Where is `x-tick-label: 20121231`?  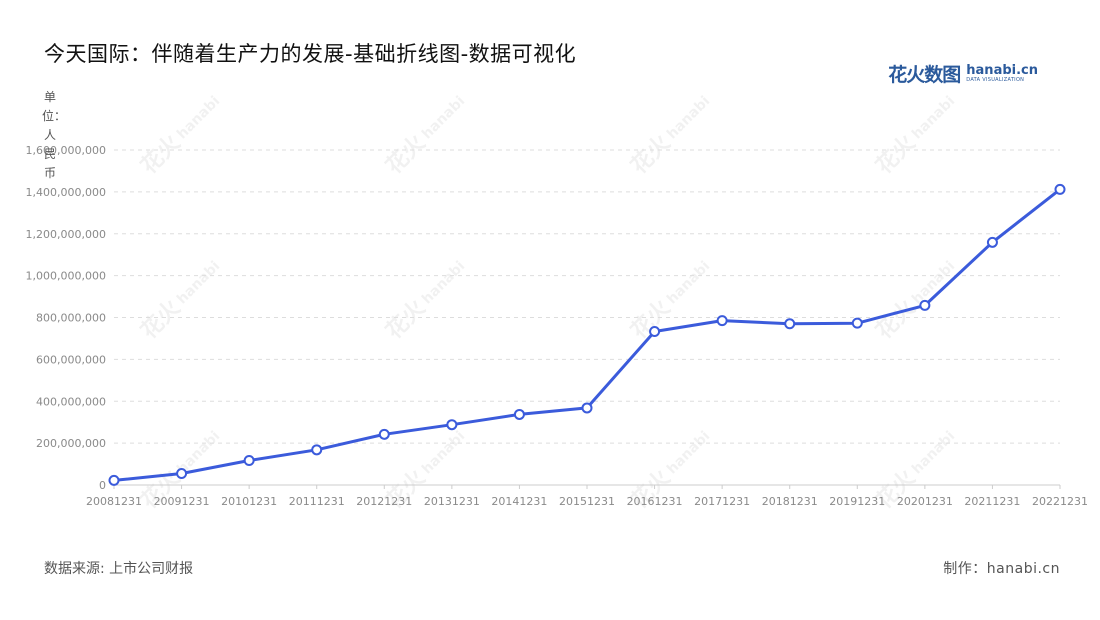 x-tick-label: 20121231 is located at coordinates (384, 501).